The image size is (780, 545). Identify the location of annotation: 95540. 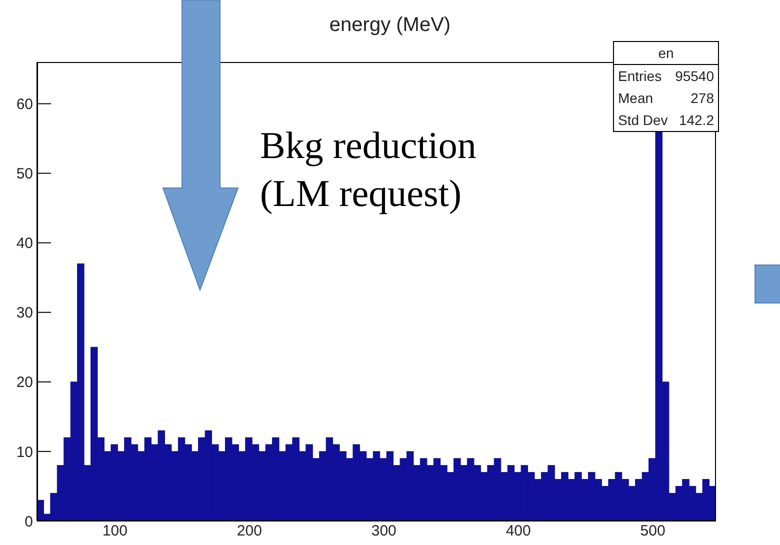
(694, 76).